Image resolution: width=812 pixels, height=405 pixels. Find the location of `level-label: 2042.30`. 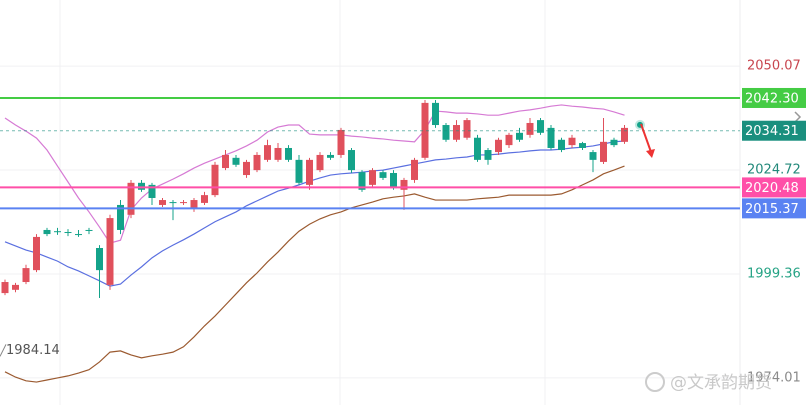

level-label: 2042.30 is located at coordinates (772, 98).